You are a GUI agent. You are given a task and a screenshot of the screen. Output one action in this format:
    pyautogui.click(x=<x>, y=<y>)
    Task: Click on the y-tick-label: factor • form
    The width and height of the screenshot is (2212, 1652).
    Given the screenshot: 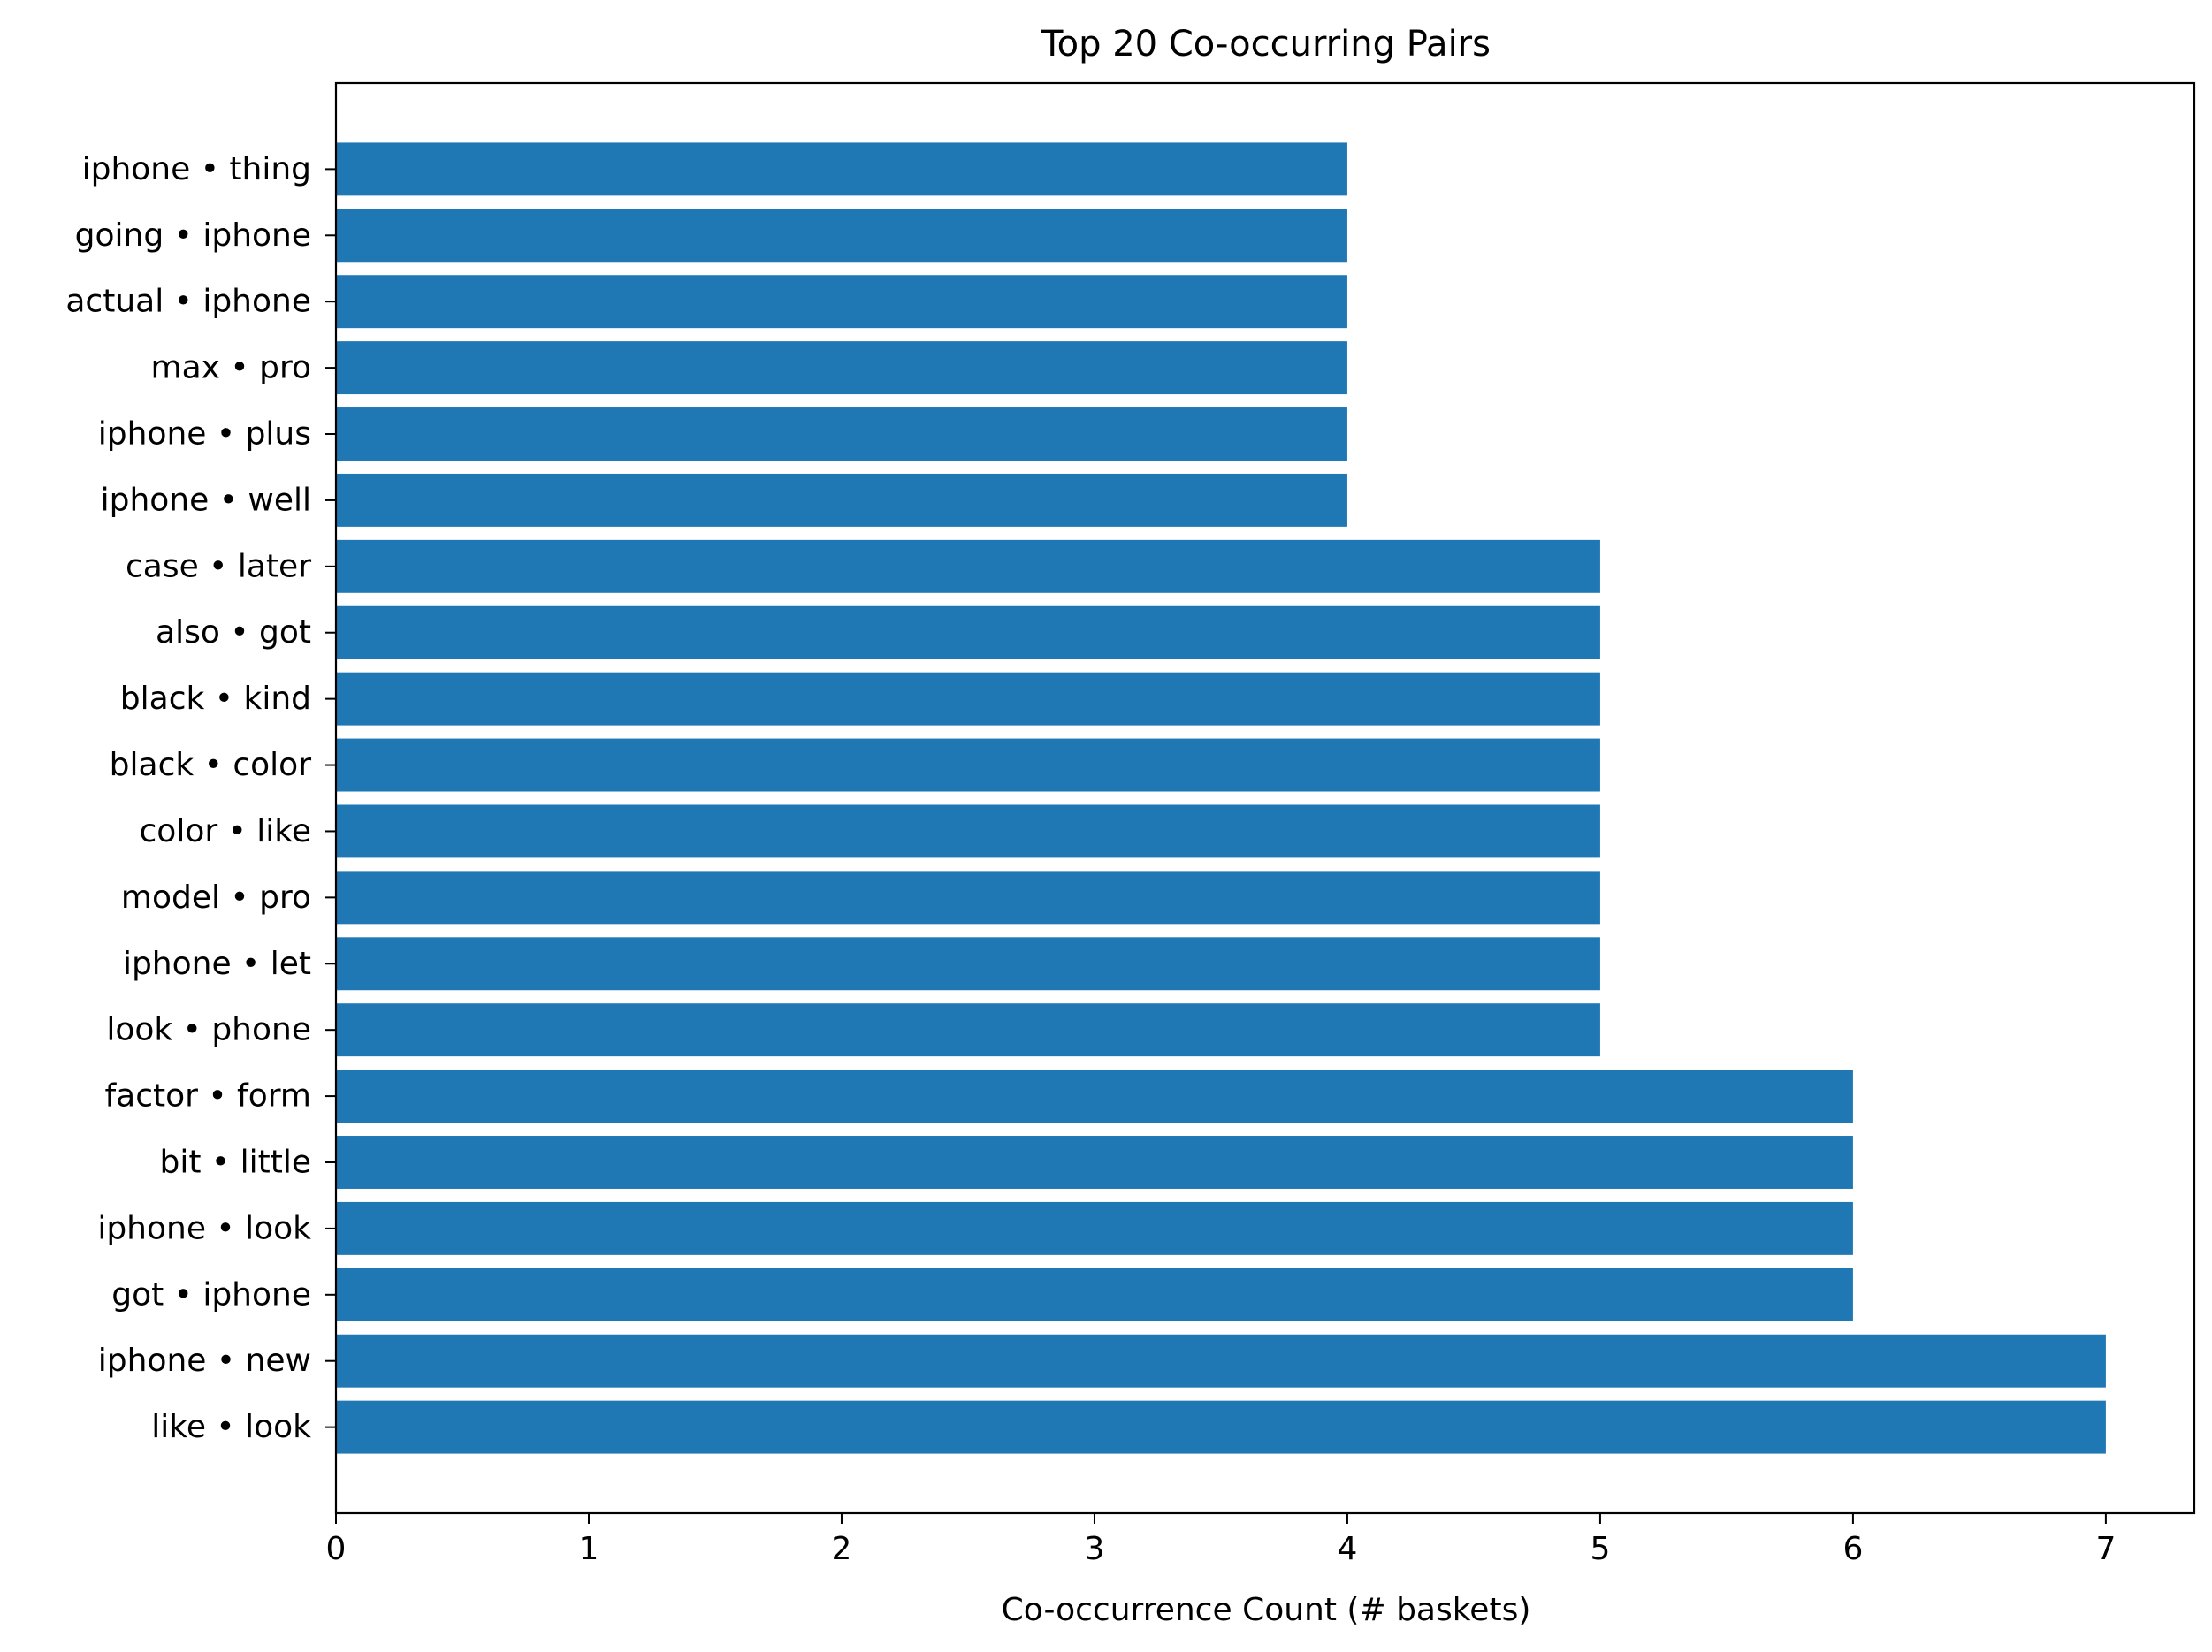 What is the action you would take?
    pyautogui.click(x=207, y=1097)
    